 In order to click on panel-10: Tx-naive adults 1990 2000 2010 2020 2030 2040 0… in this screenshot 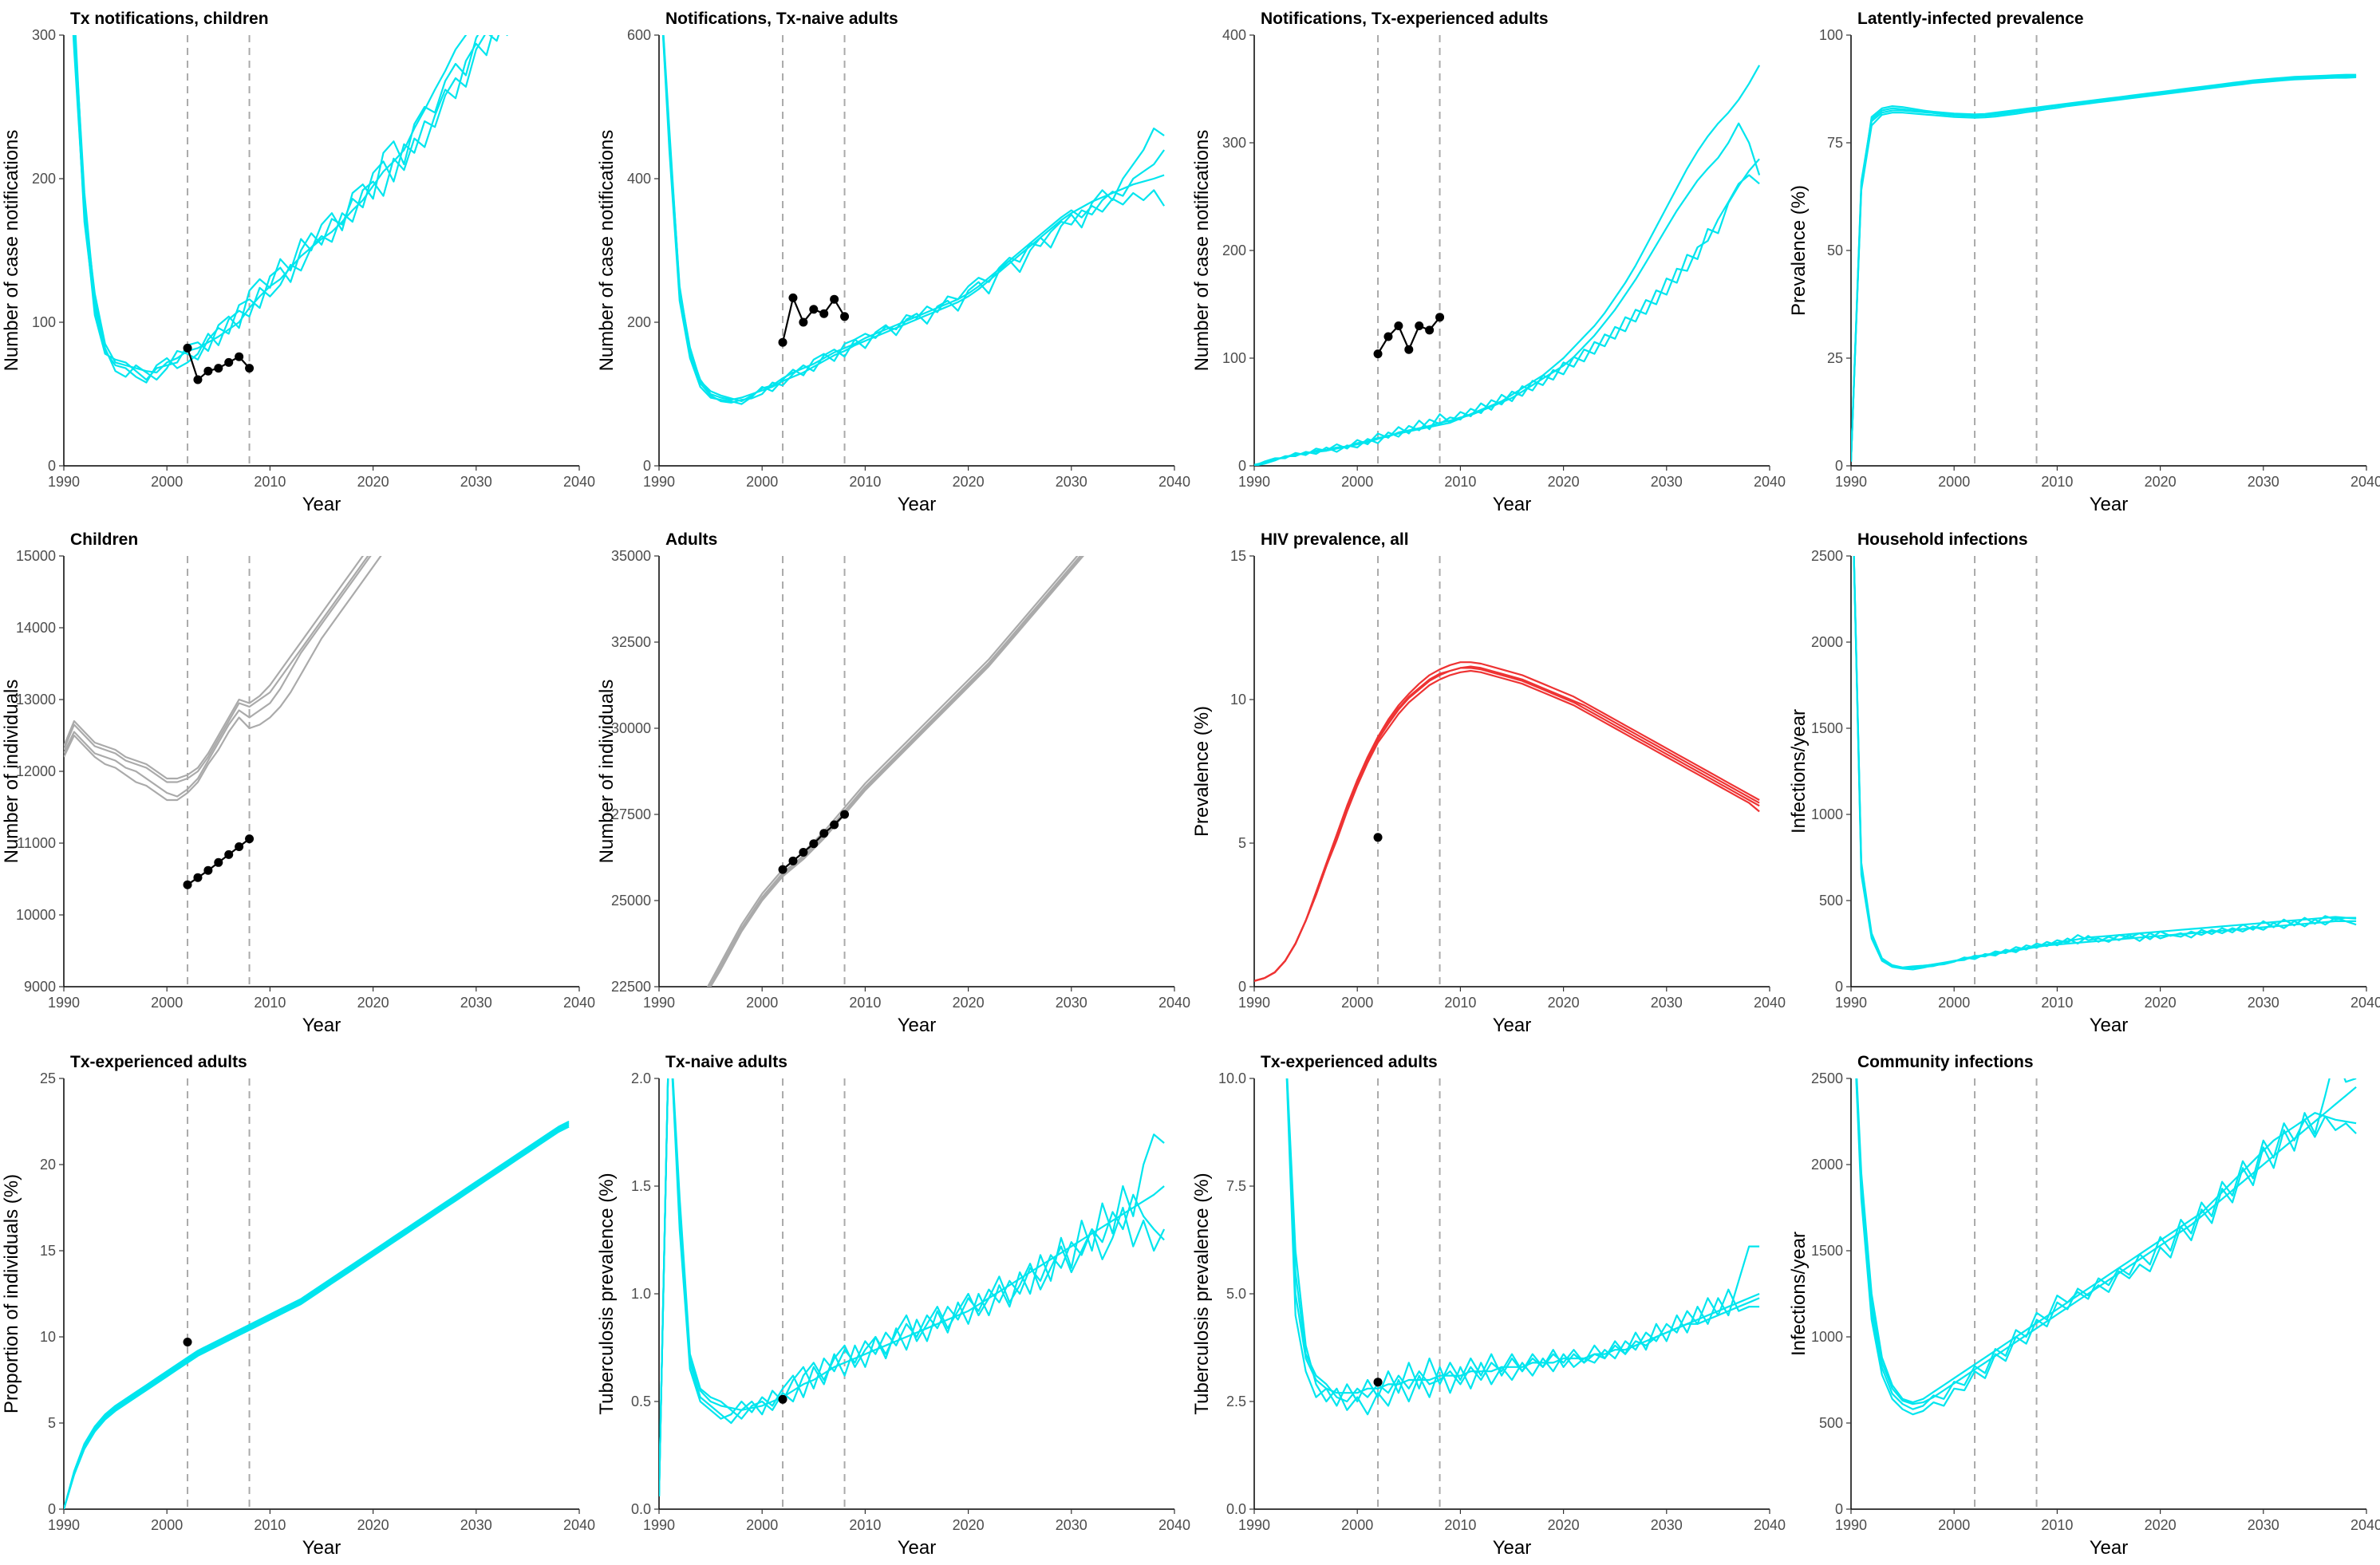, I will do `click(893, 1306)`.